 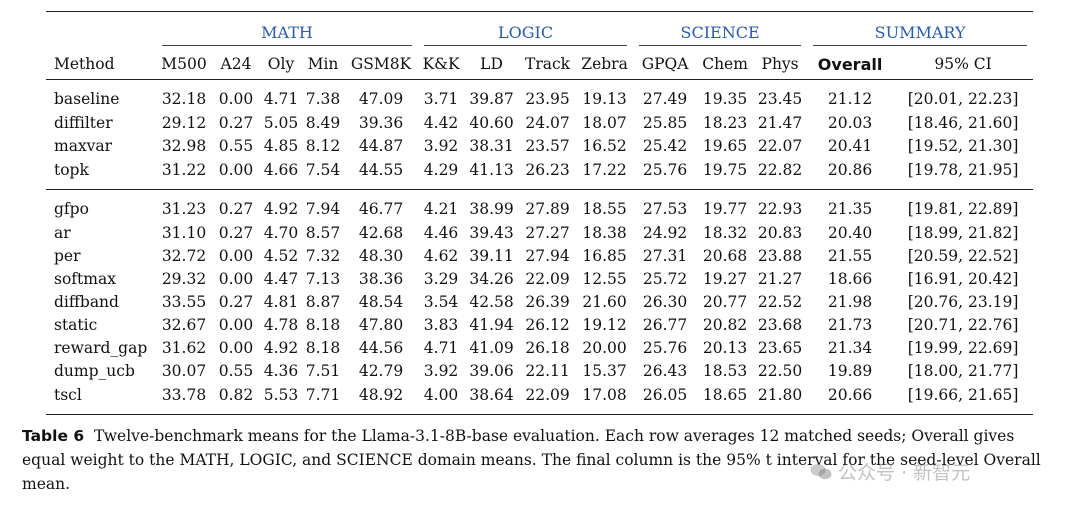 I want to click on value-cell: 41.94, so click(x=491, y=324).